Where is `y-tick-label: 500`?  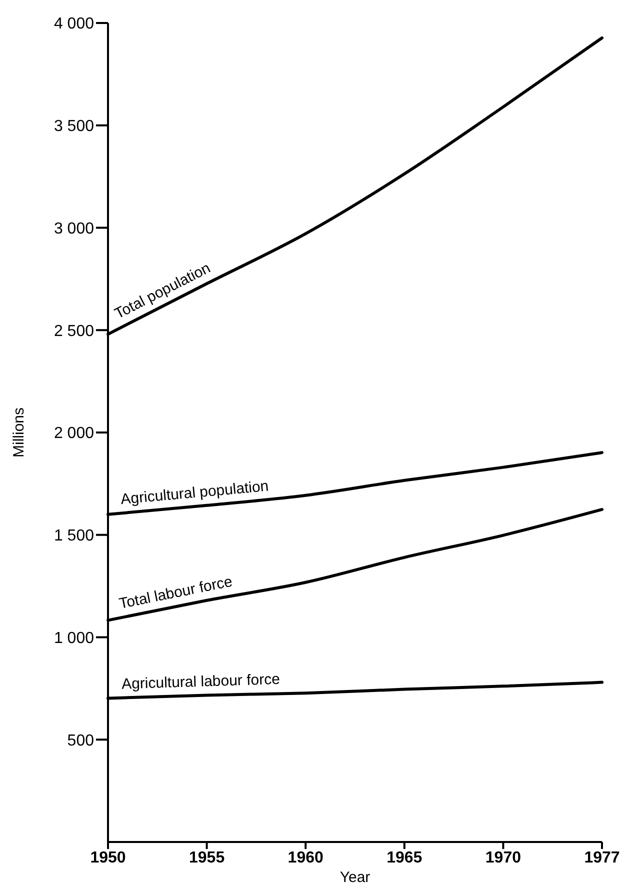
y-tick-label: 500 is located at coordinates (80, 741).